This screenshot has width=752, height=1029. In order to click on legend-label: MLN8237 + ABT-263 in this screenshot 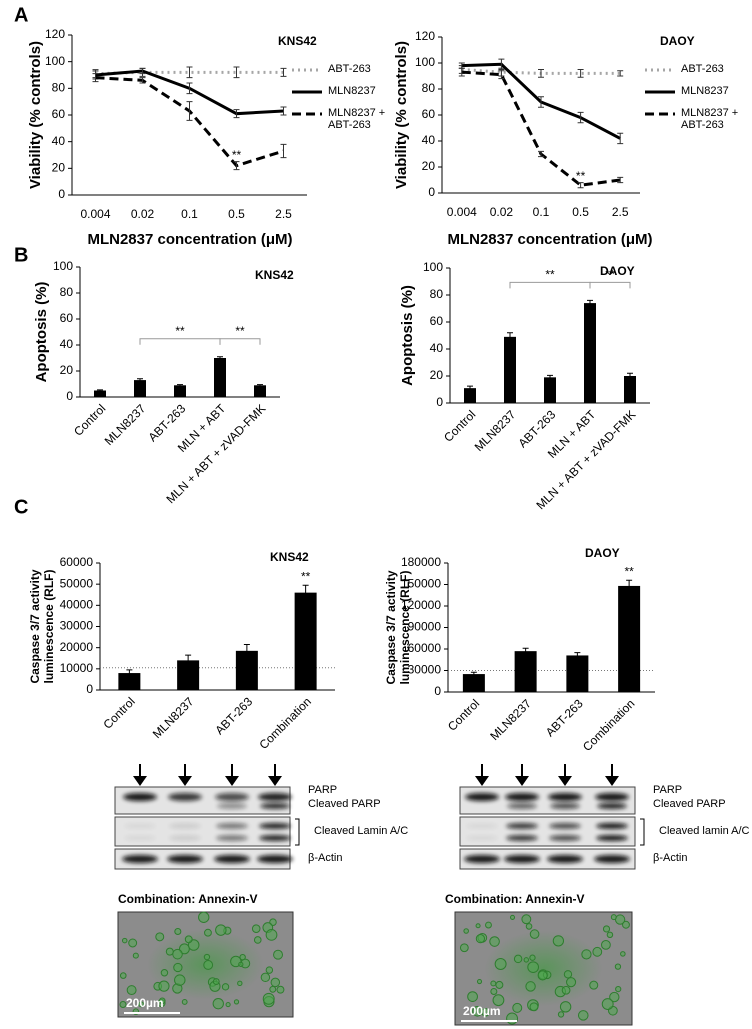, I will do `click(357, 119)`.